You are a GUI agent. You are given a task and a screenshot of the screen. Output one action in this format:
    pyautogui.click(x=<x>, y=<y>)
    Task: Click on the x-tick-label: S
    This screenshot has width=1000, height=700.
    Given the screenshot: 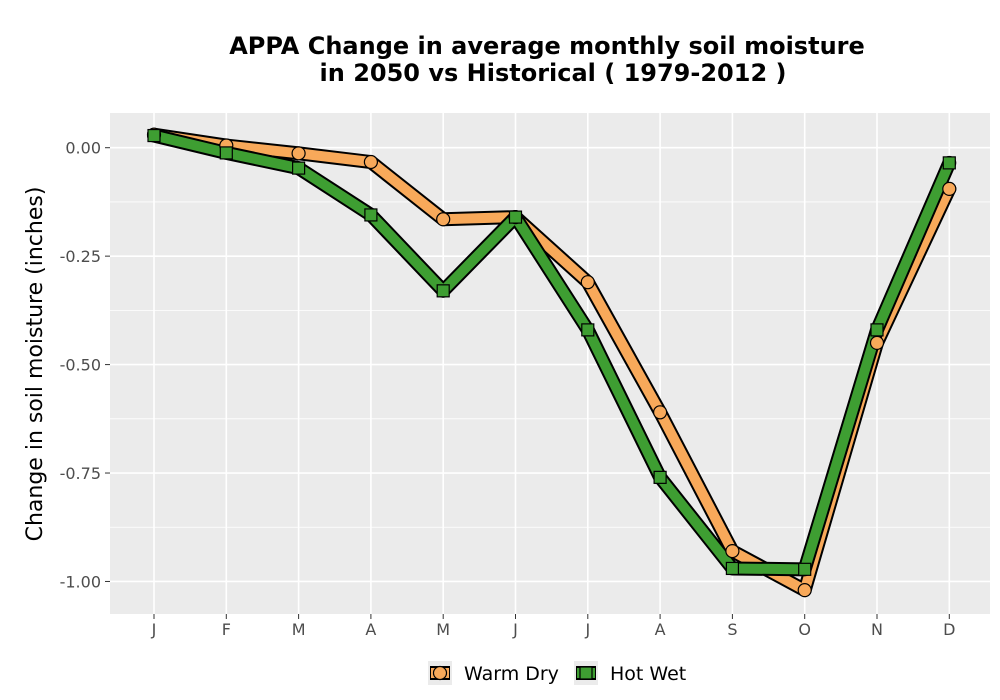 What is the action you would take?
    pyautogui.click(x=732, y=629)
    